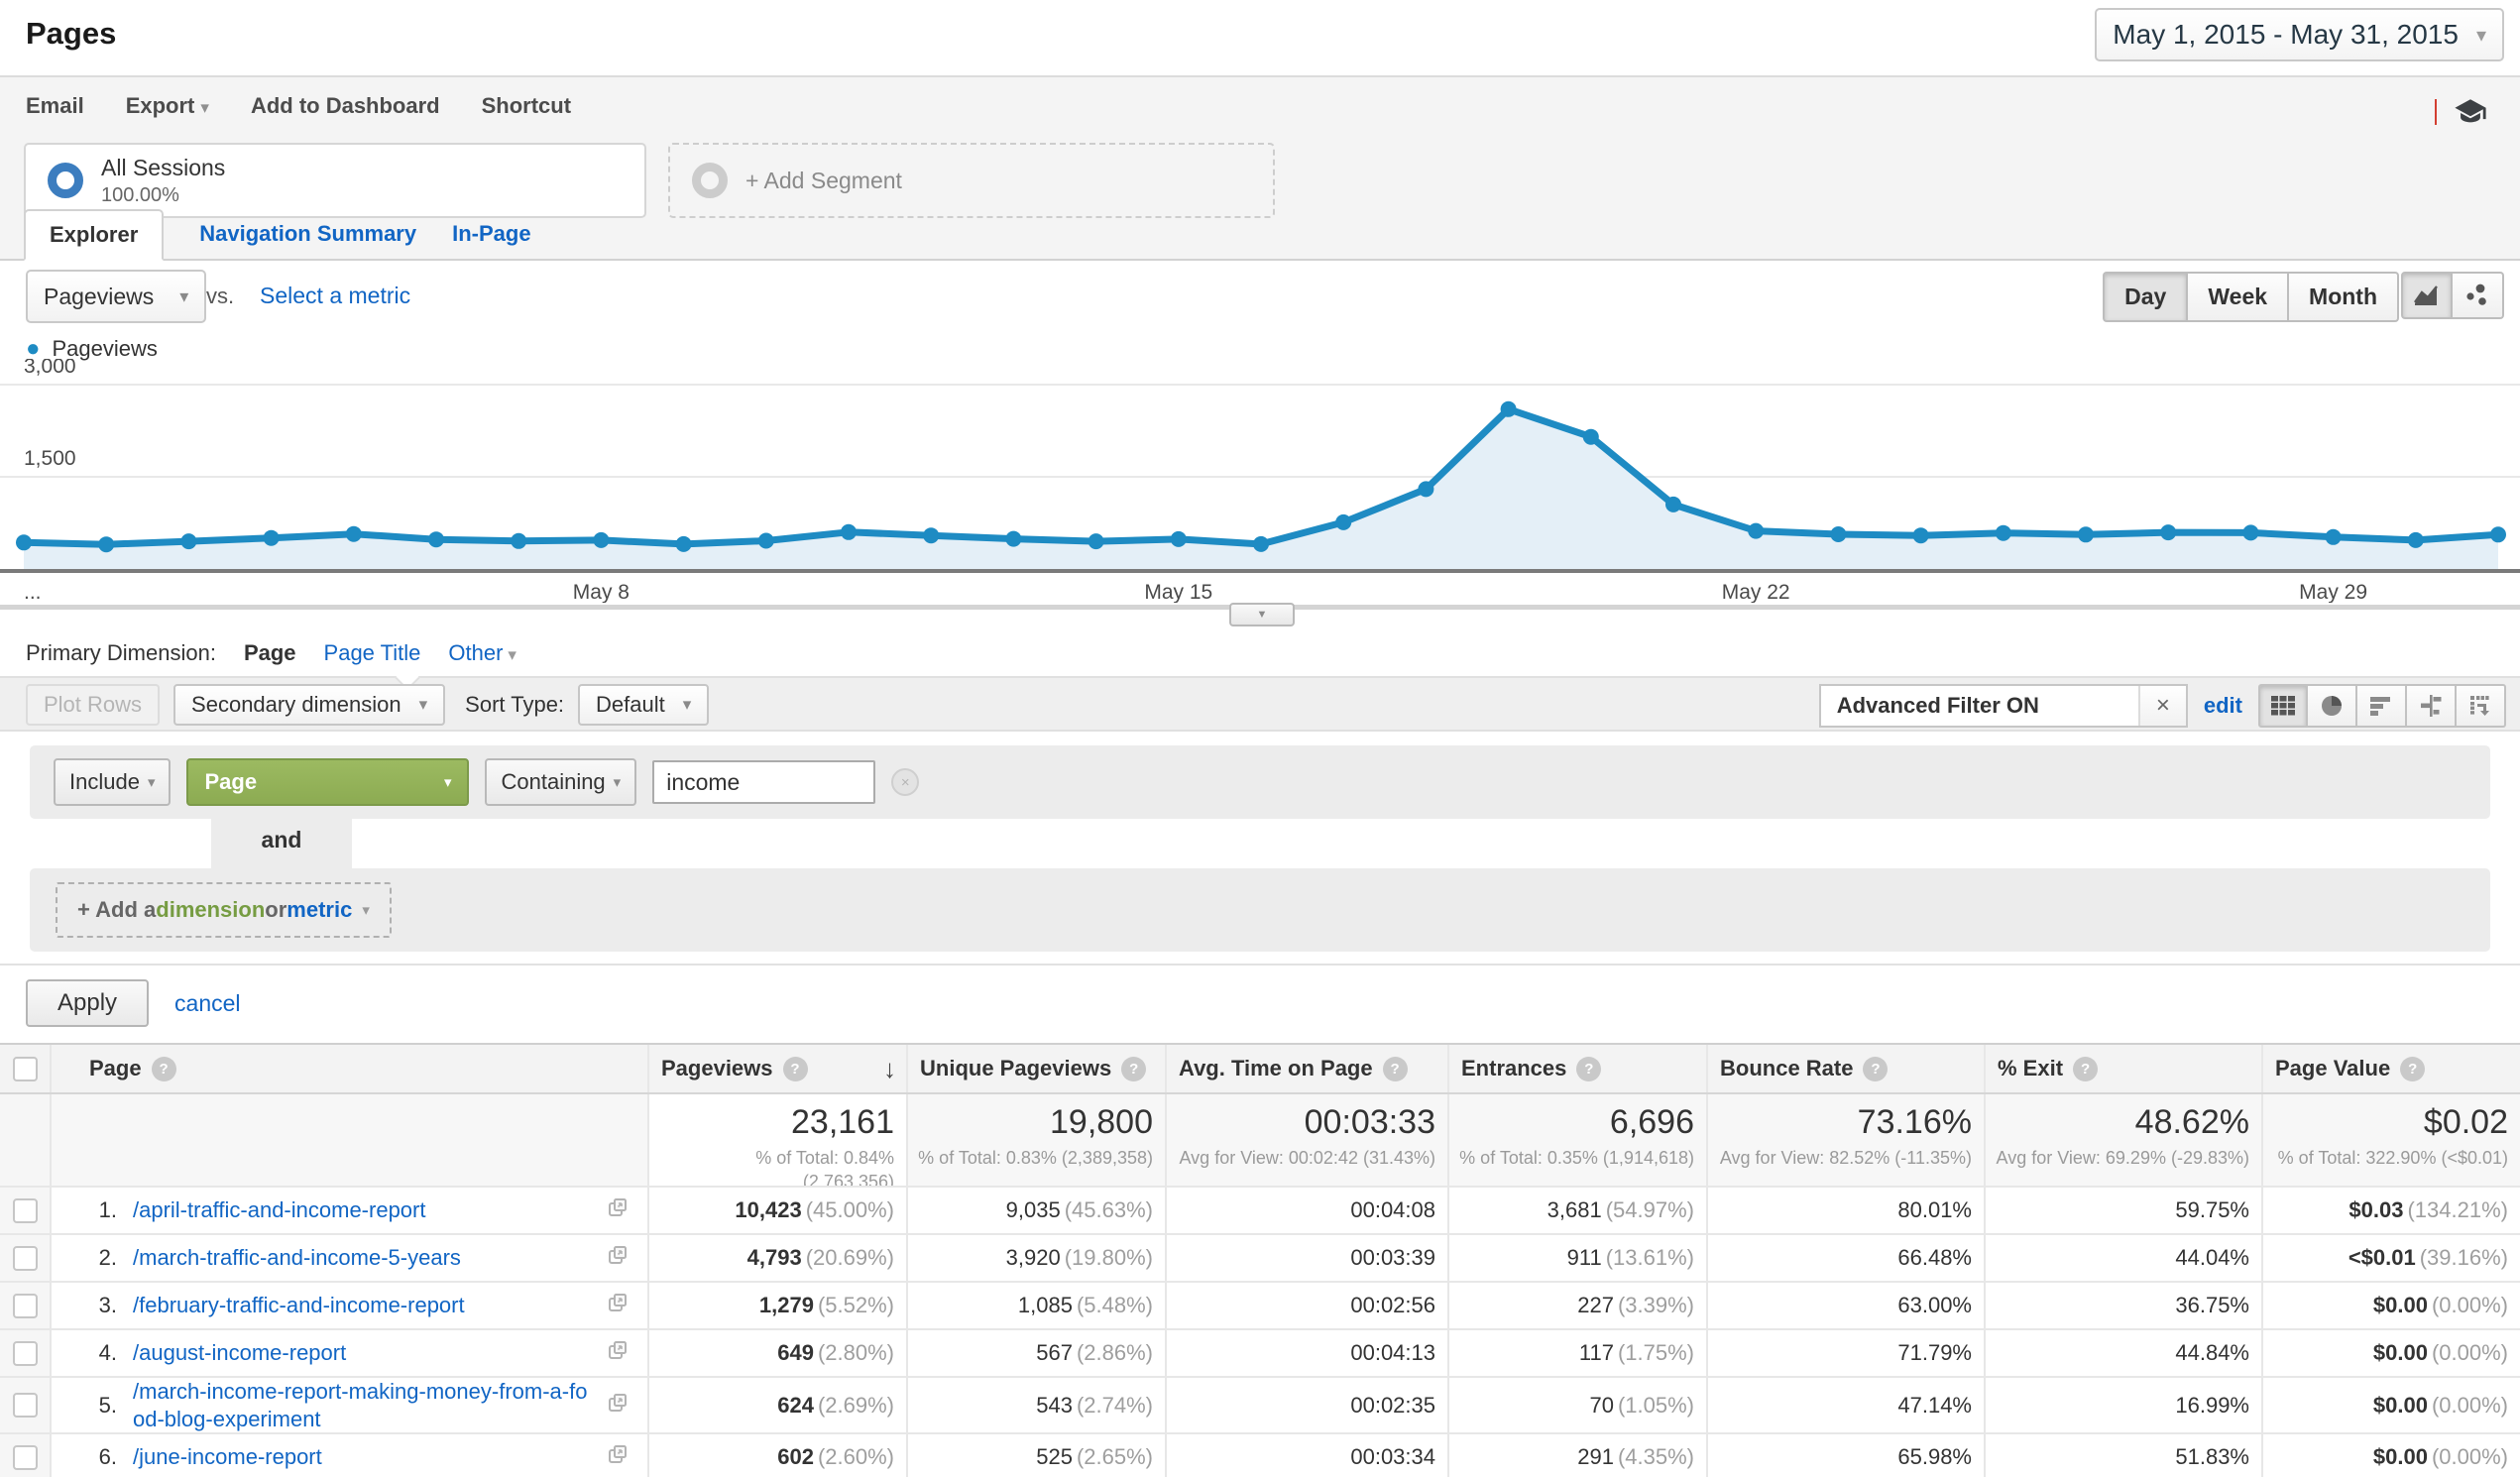  I want to click on column-header-unique-pageviews: Unique Pageviews ?, so click(1037, 1068).